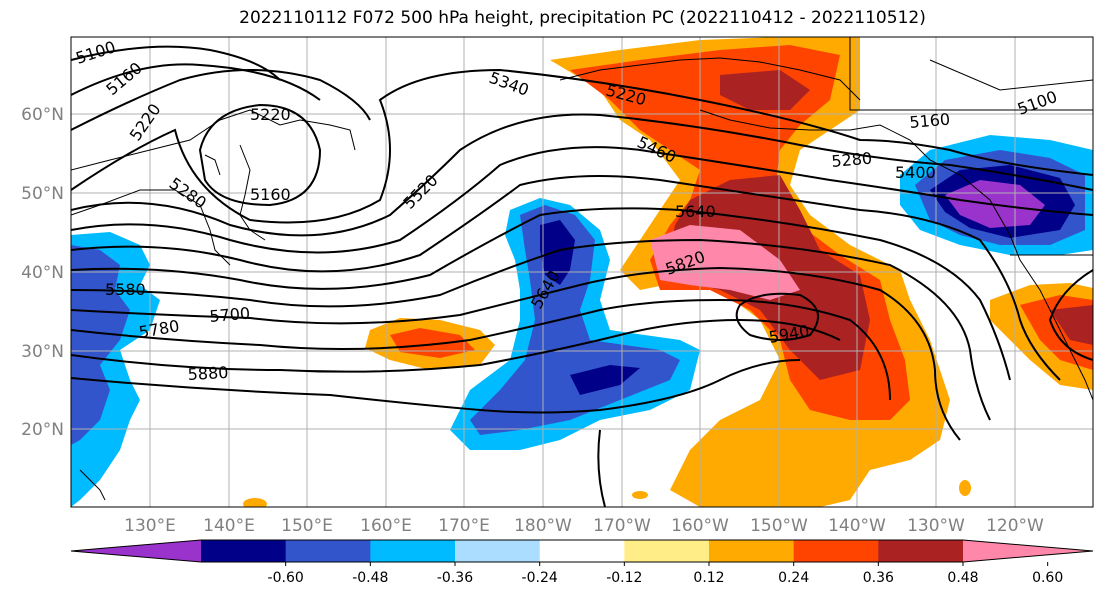  What do you see at coordinates (540, 578) in the screenshot?
I see `colorbar-tick-label: -0.24` at bounding box center [540, 578].